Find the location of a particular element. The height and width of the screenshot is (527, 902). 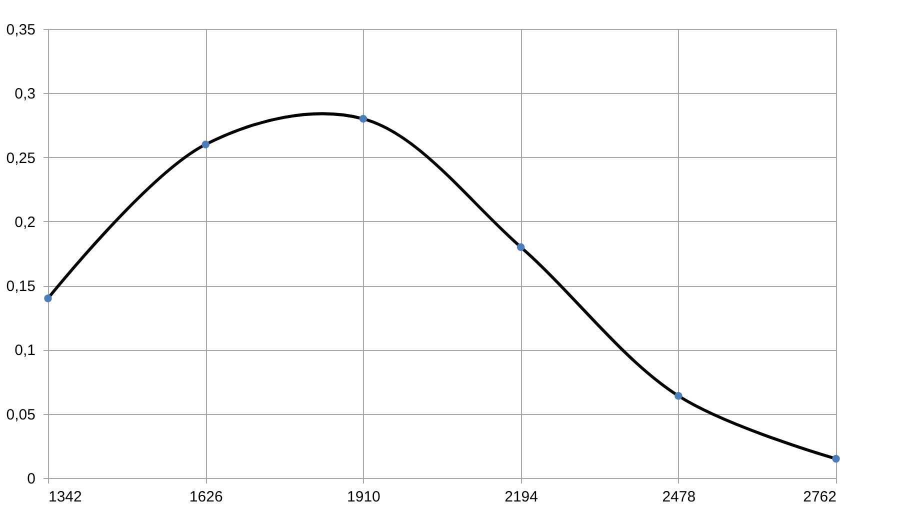

y-tick-label: 0 is located at coordinates (31, 479).